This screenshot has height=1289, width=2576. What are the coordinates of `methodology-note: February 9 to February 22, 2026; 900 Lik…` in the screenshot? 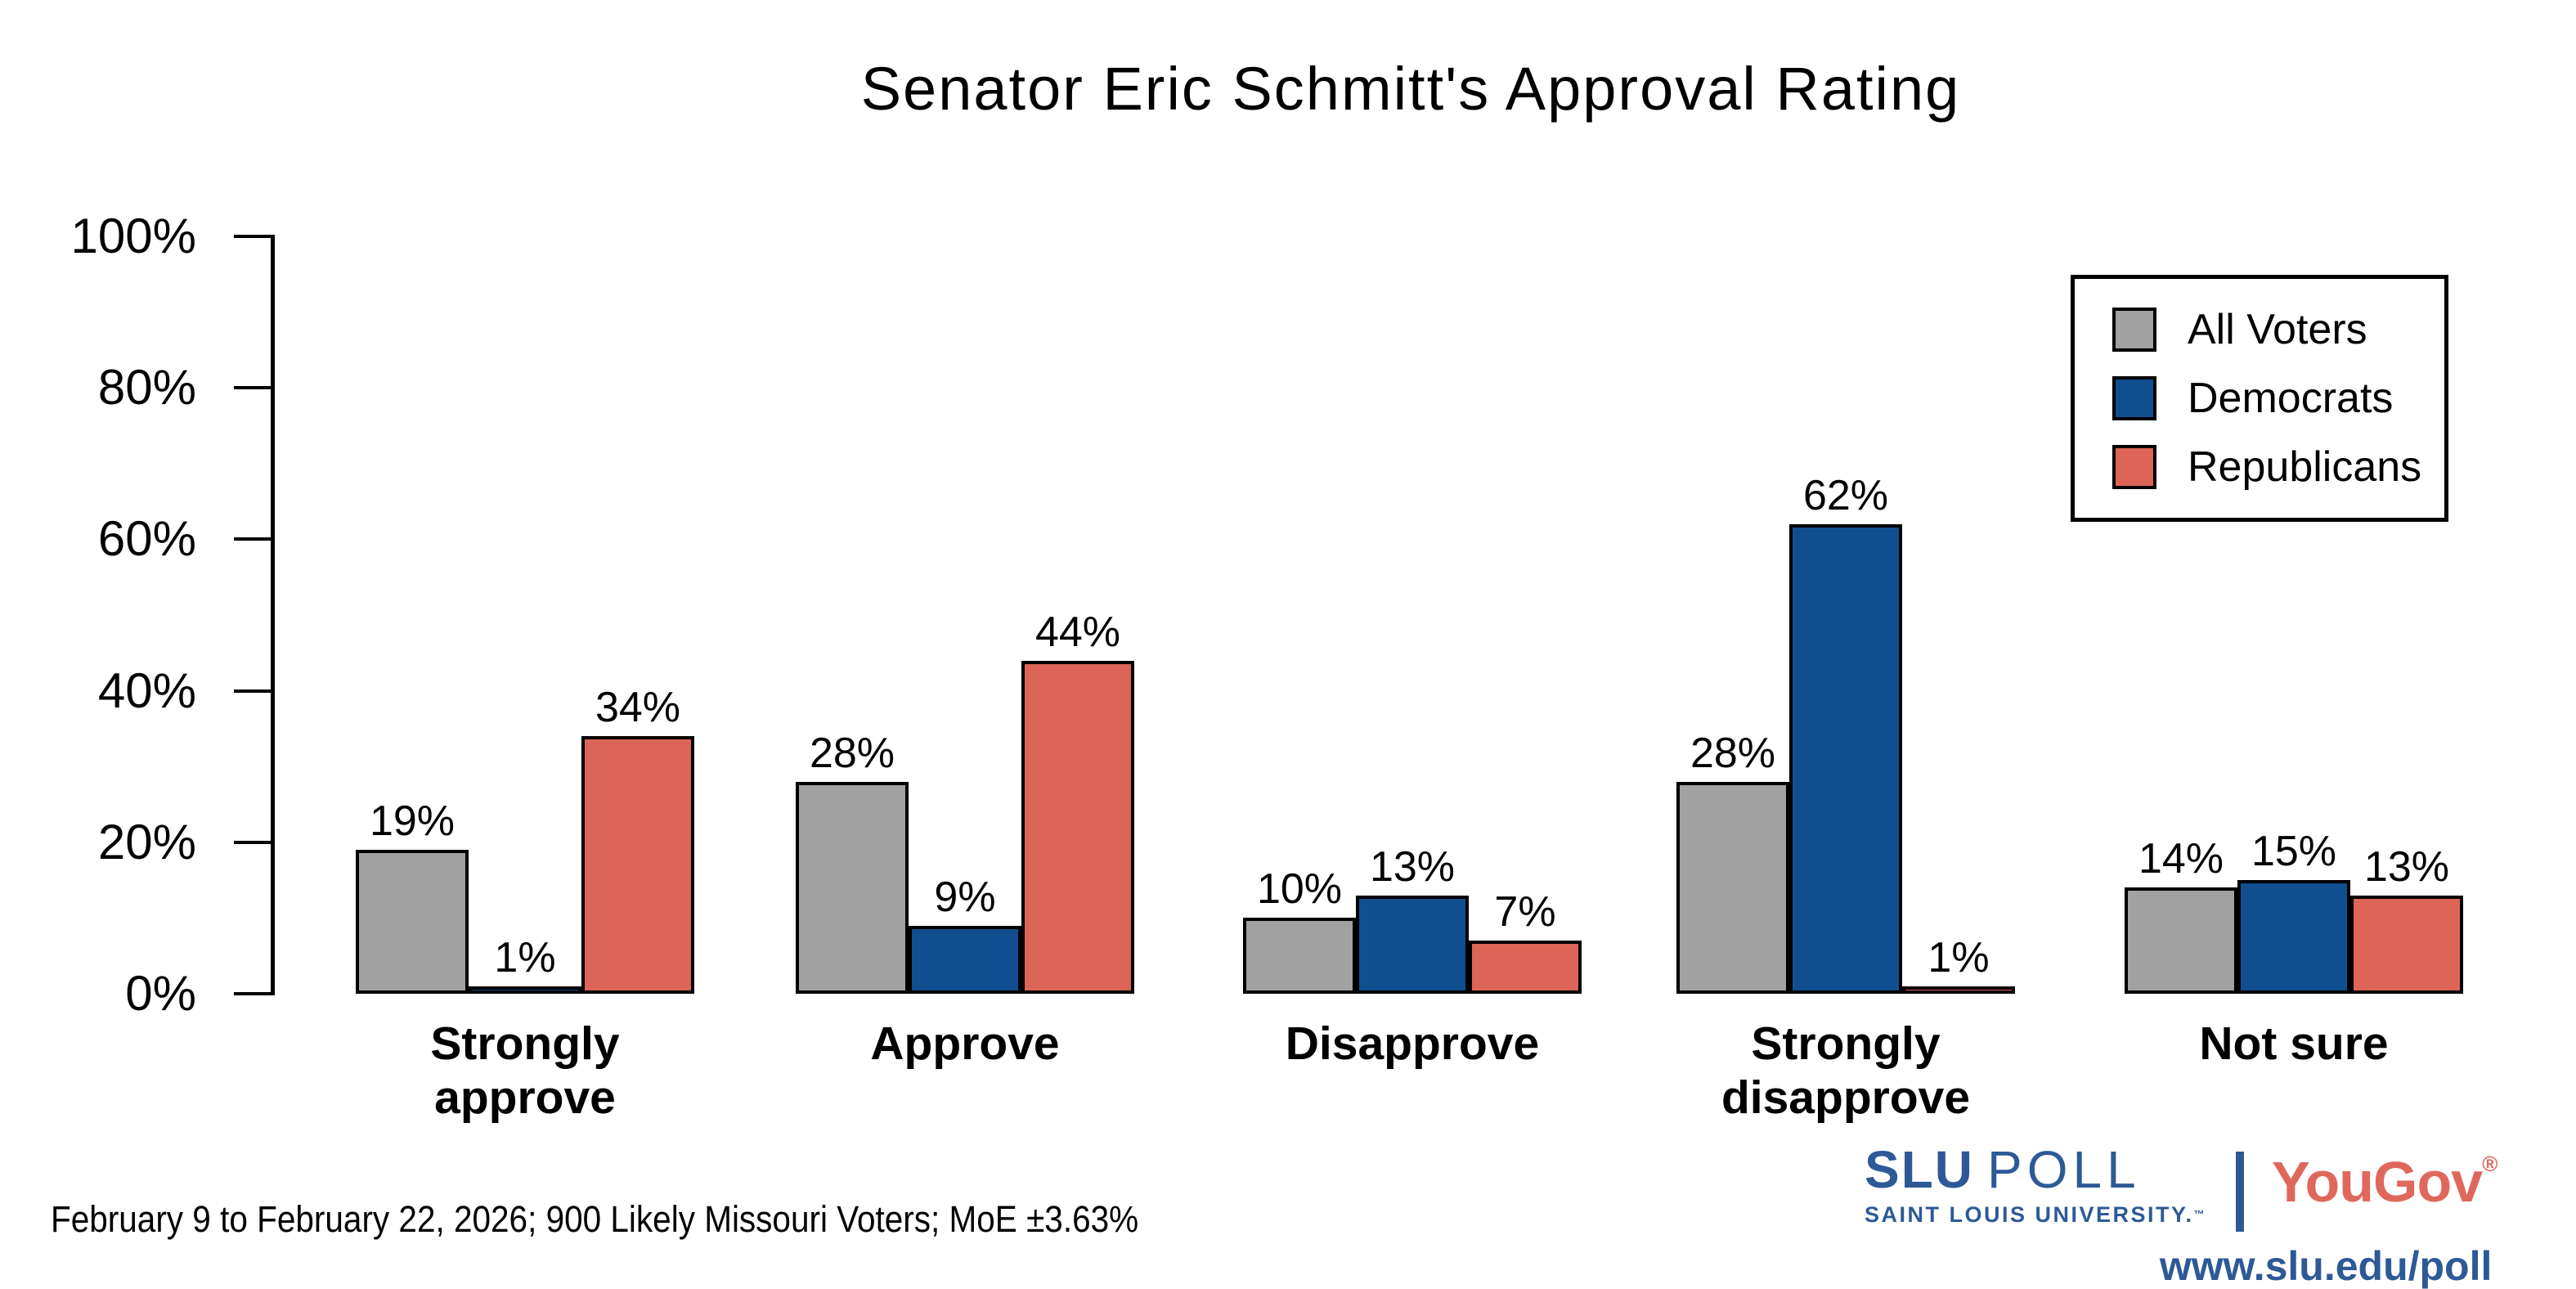 It's located at (595, 1219).